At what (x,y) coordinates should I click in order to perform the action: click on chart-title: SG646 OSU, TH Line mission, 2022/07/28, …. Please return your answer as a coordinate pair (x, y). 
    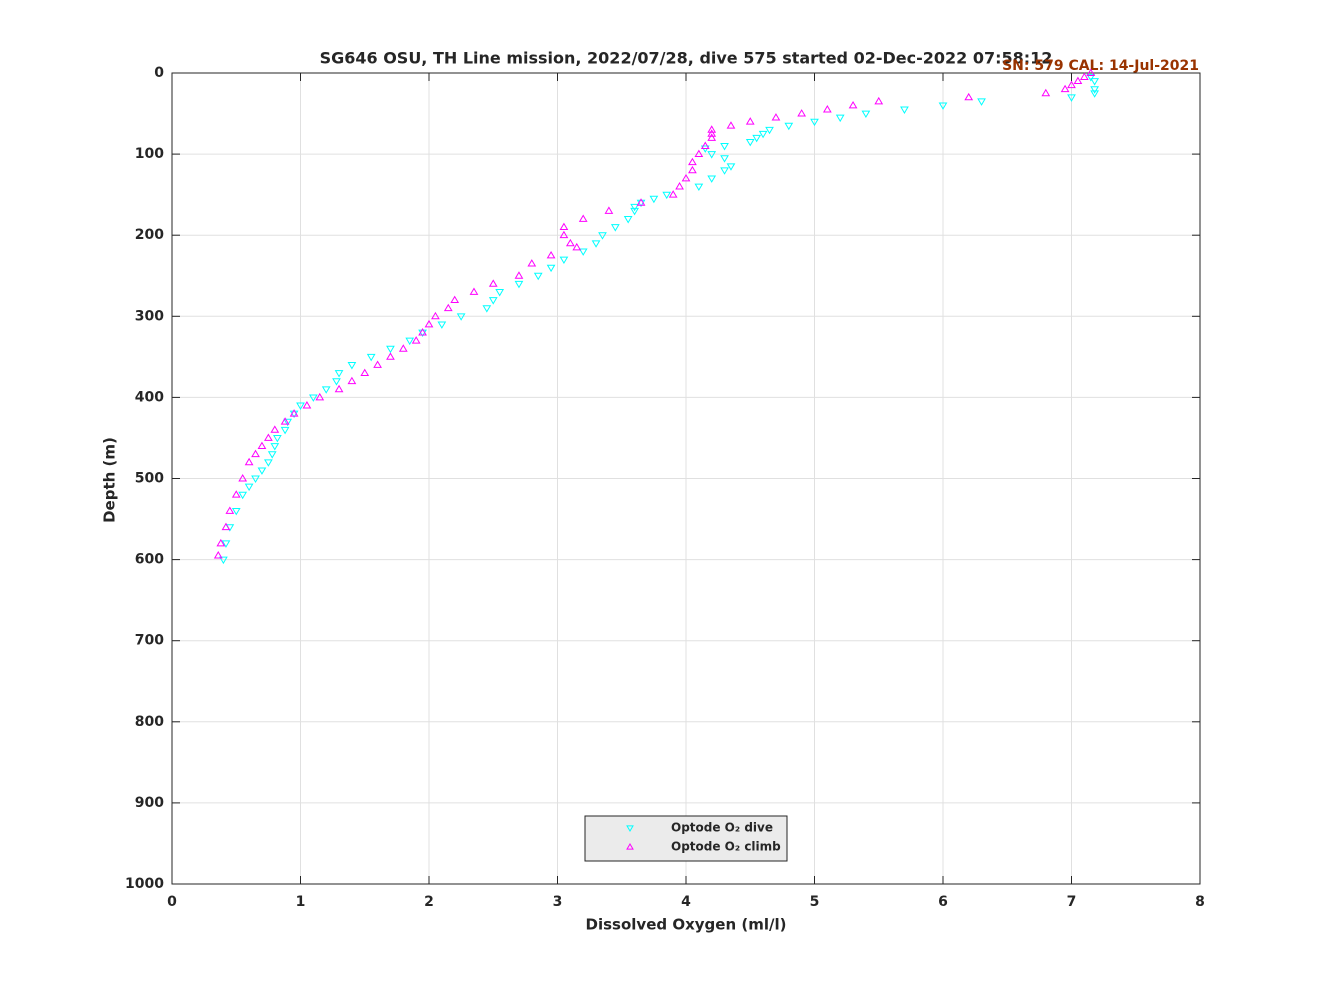
    Looking at the image, I should click on (686, 58).